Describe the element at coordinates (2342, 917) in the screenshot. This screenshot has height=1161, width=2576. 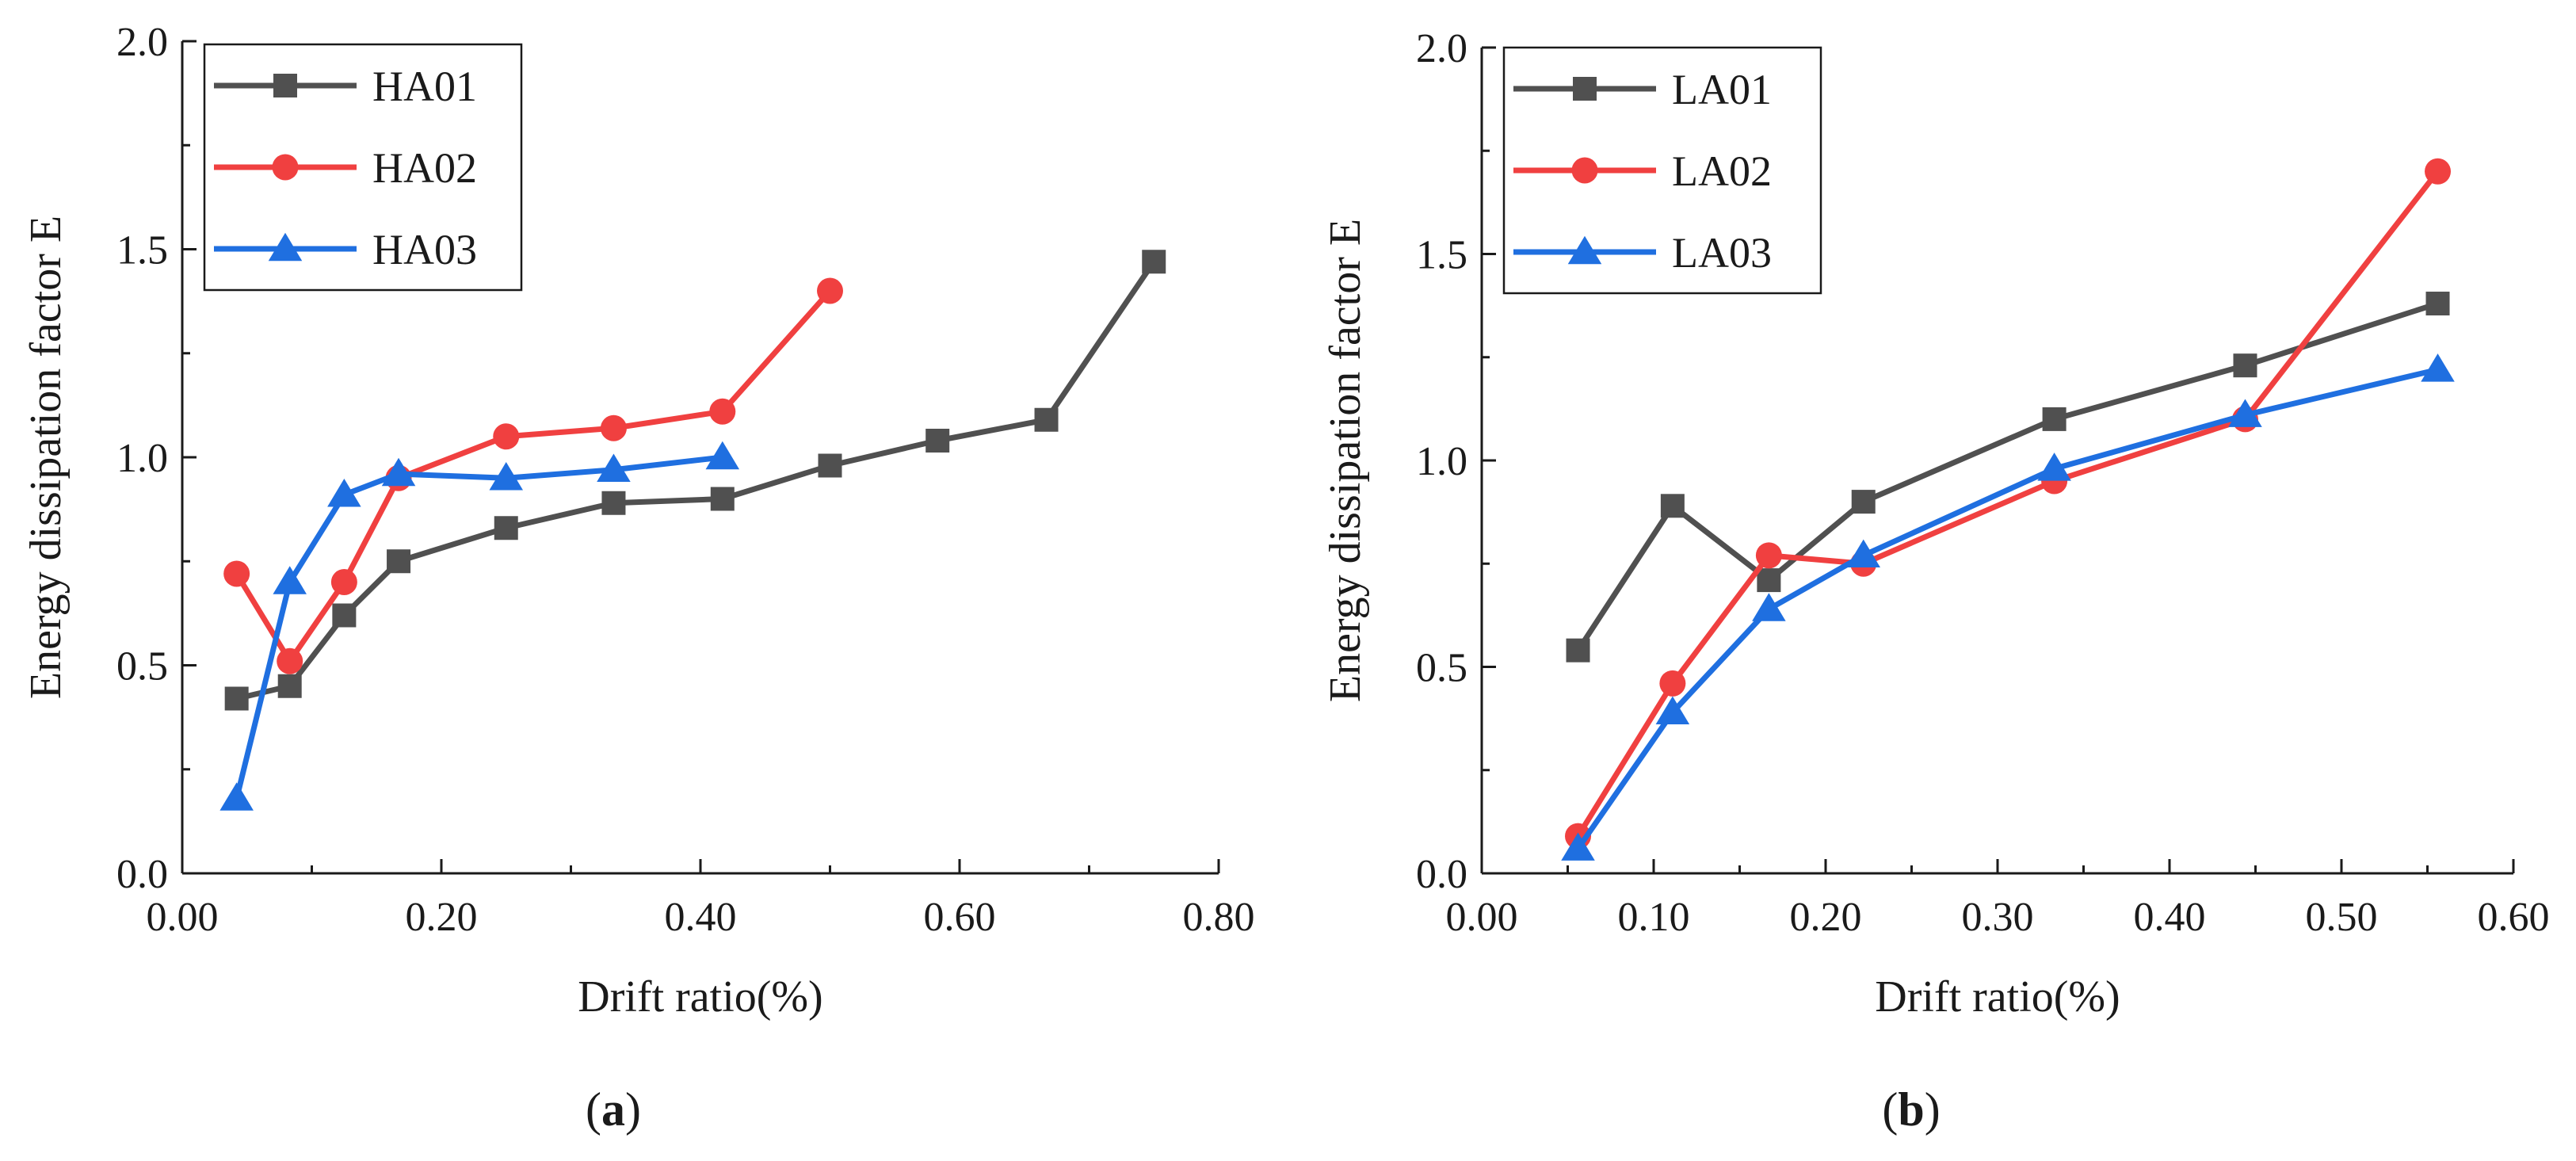
I see `x-tick-label: 0.50` at that location.